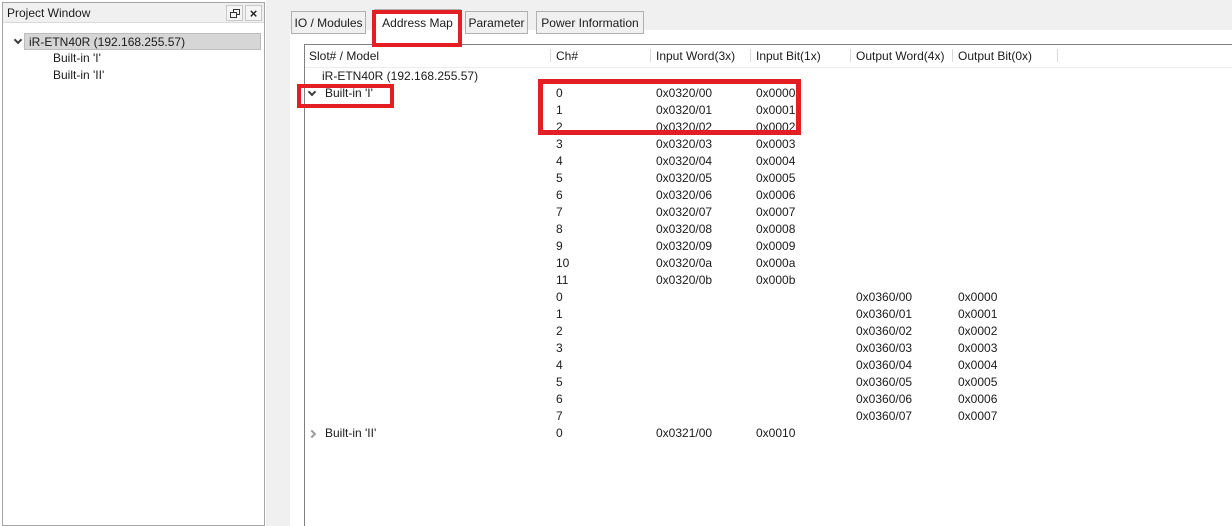  What do you see at coordinates (768, 212) in the screenshot?
I see `table-row: 7 0x0320/07 0x0007` at bounding box center [768, 212].